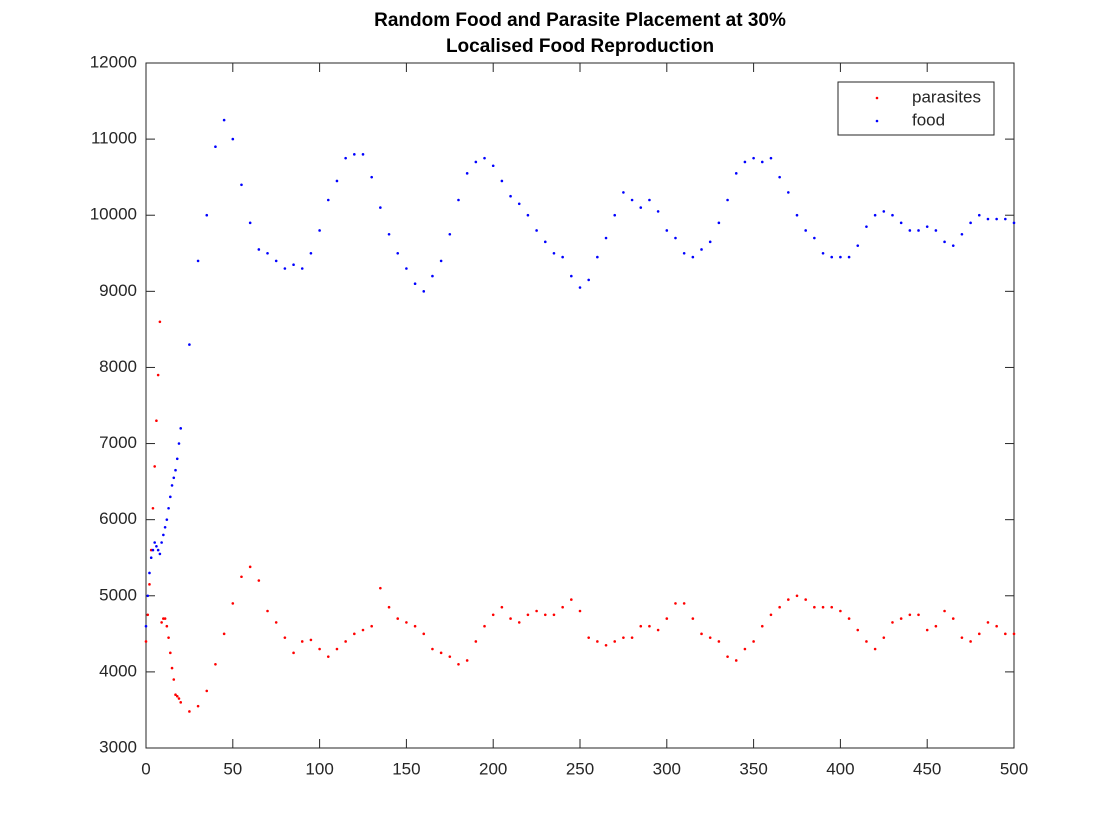  What do you see at coordinates (118, 746) in the screenshot?
I see `y-tick-label: 3000` at bounding box center [118, 746].